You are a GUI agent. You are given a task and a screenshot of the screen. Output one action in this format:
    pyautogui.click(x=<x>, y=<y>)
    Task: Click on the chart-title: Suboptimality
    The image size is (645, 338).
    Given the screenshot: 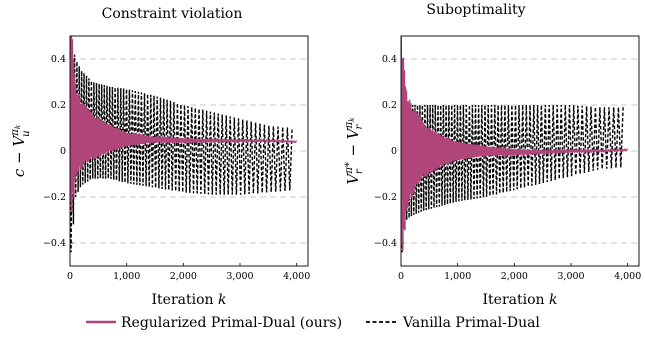 What is the action you would take?
    pyautogui.click(x=475, y=10)
    